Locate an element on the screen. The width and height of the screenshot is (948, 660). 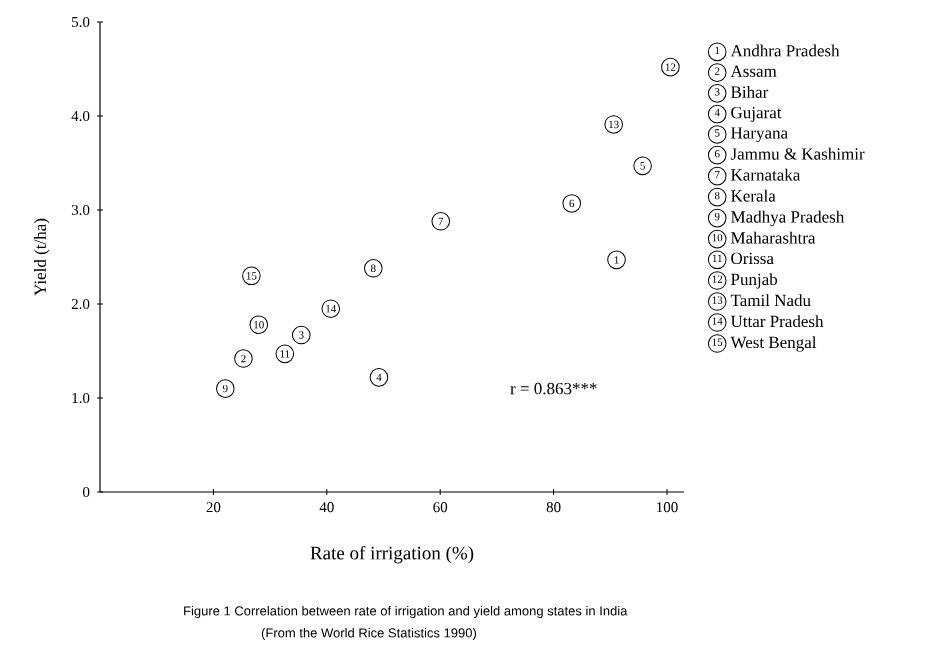
legend-label: Tamil Nadu is located at coordinates (770, 300).